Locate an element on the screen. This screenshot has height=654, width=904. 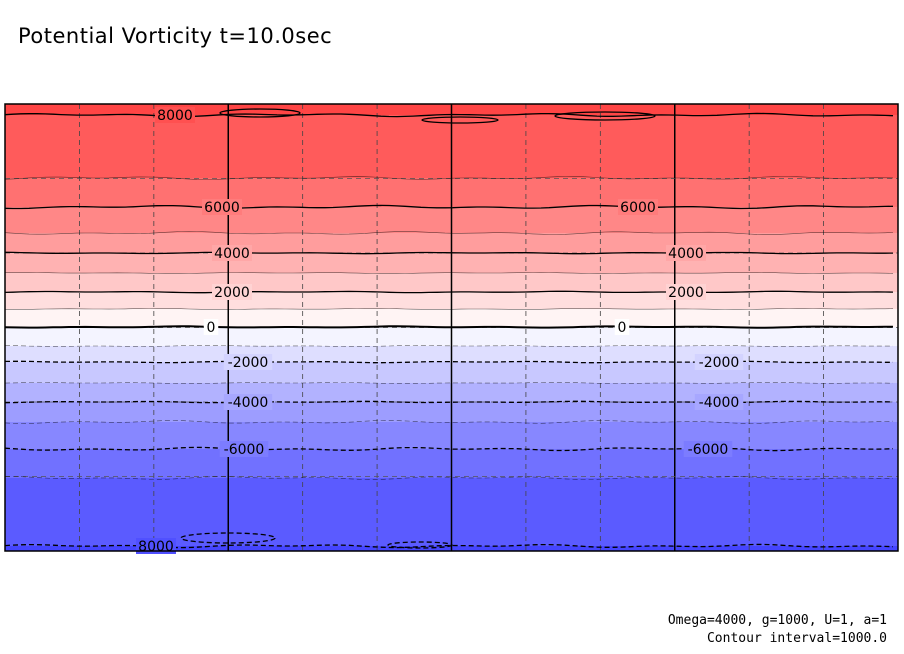
contour-2000 is located at coordinates (449, 292).